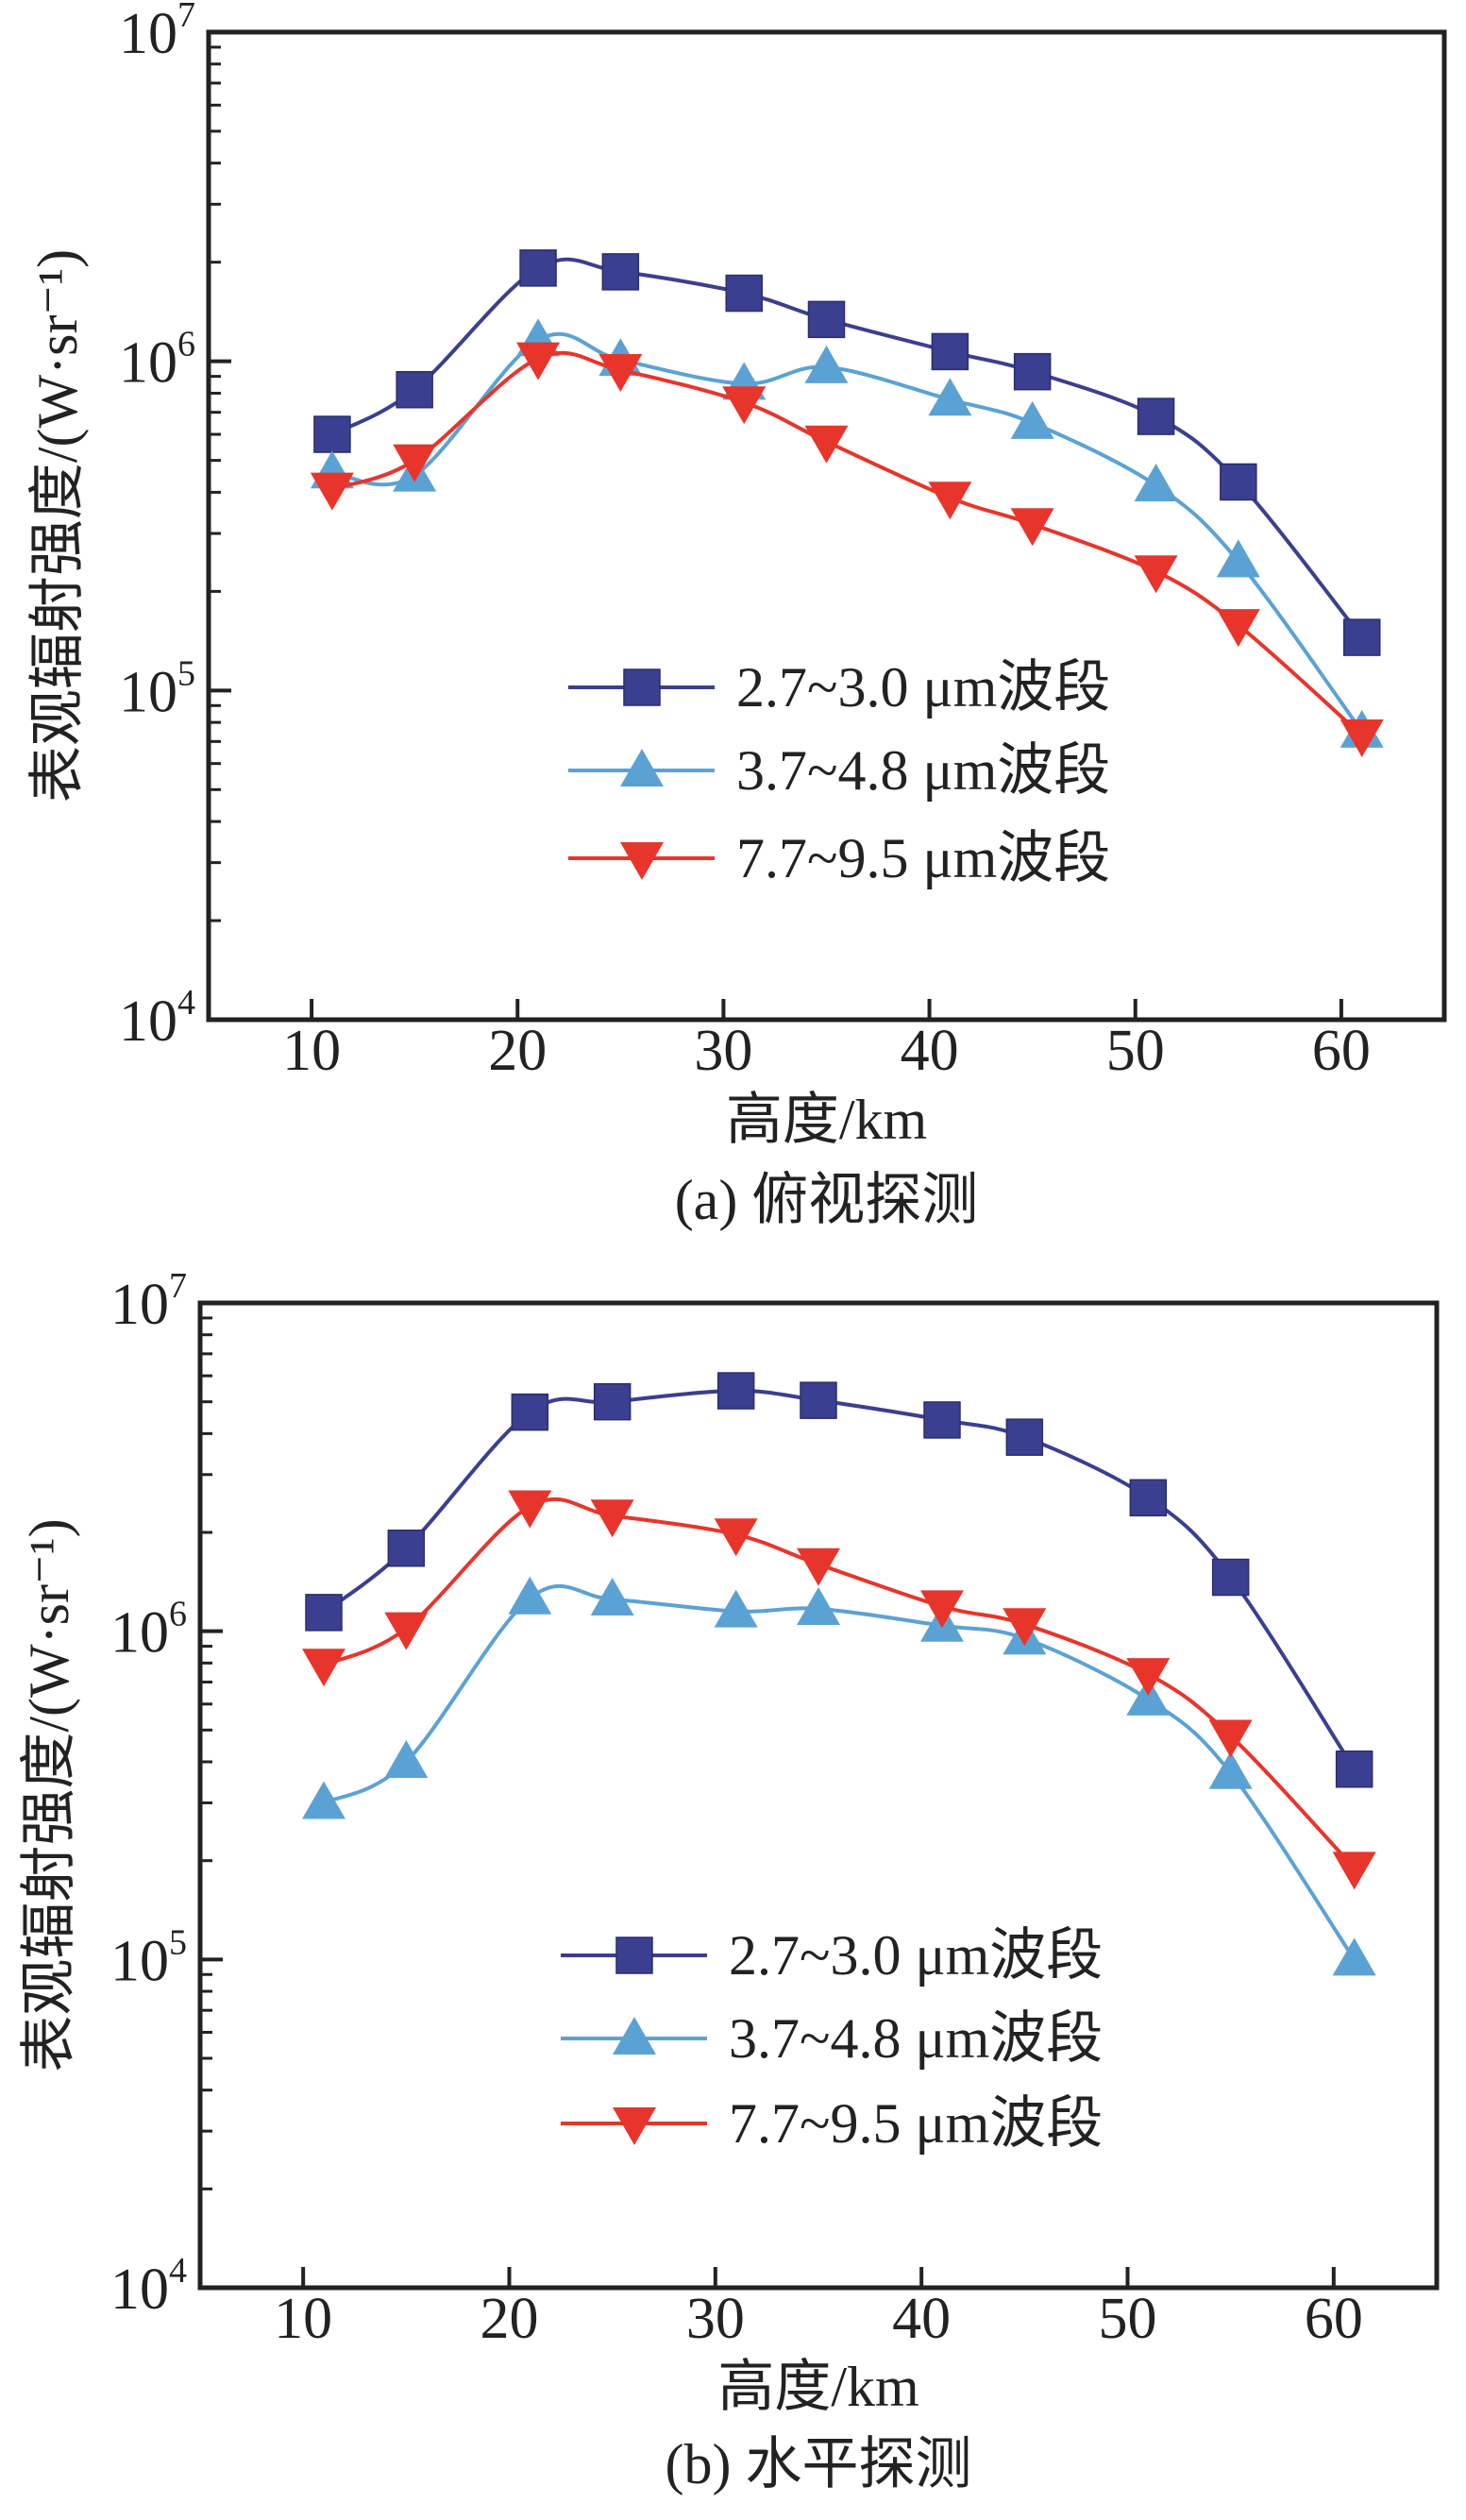  I want to click on y-axis-label: 表观辐射强度/(W·sr⁻¹), so click(57, 526).